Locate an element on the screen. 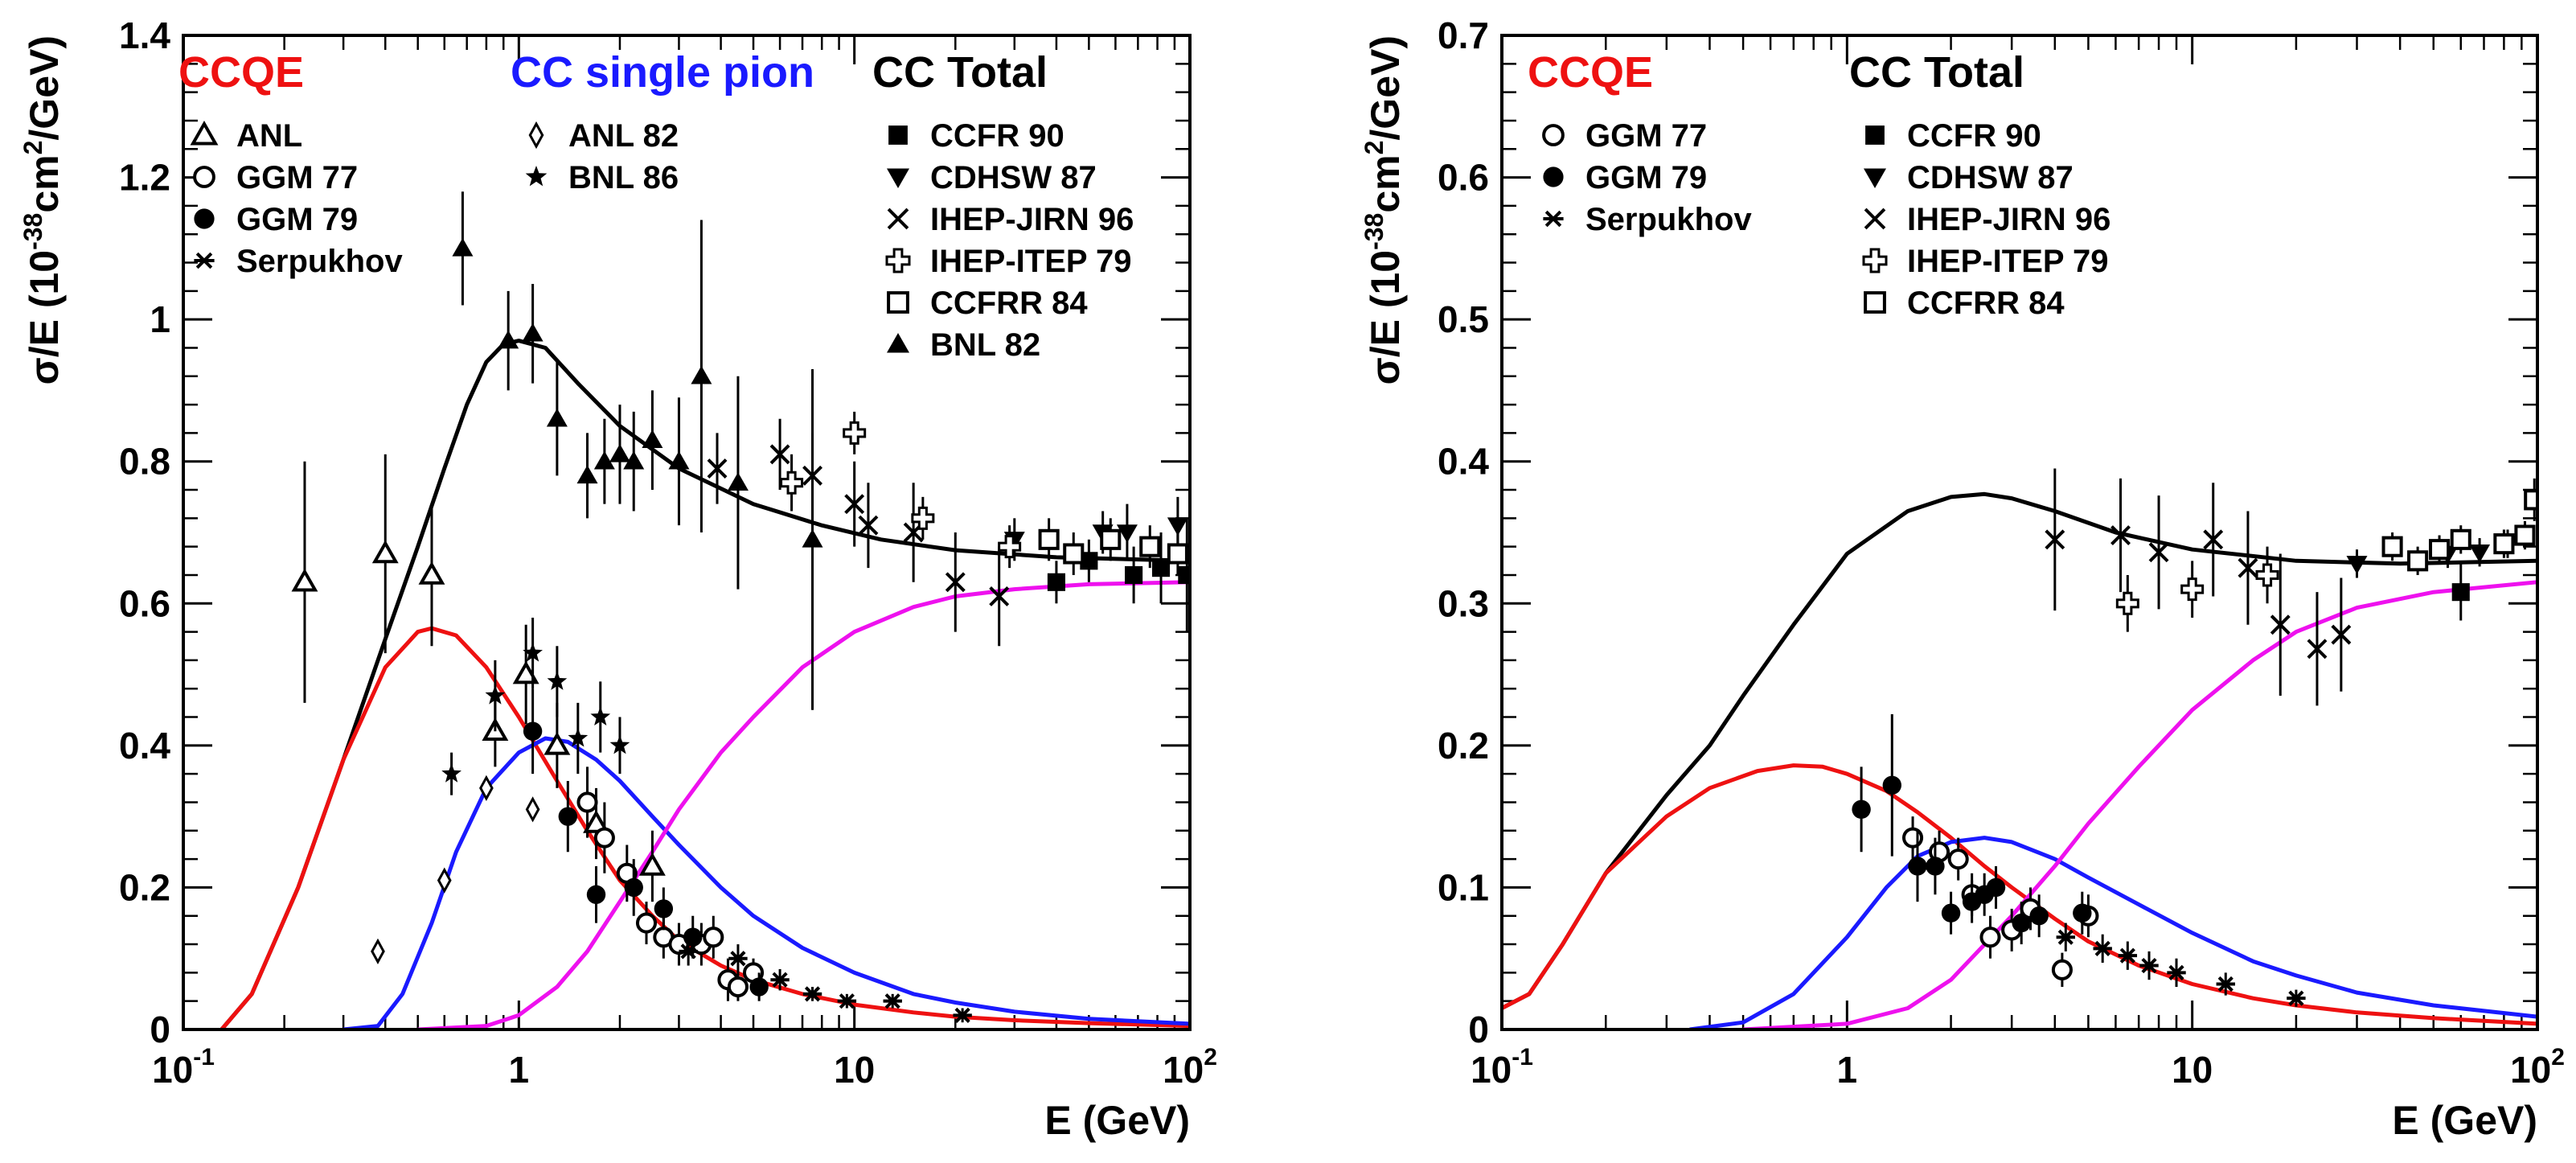 Image resolution: width=2576 pixels, height=1163 pixels. y-axis-label-part: /GeV) is located at coordinates (1386, 88).